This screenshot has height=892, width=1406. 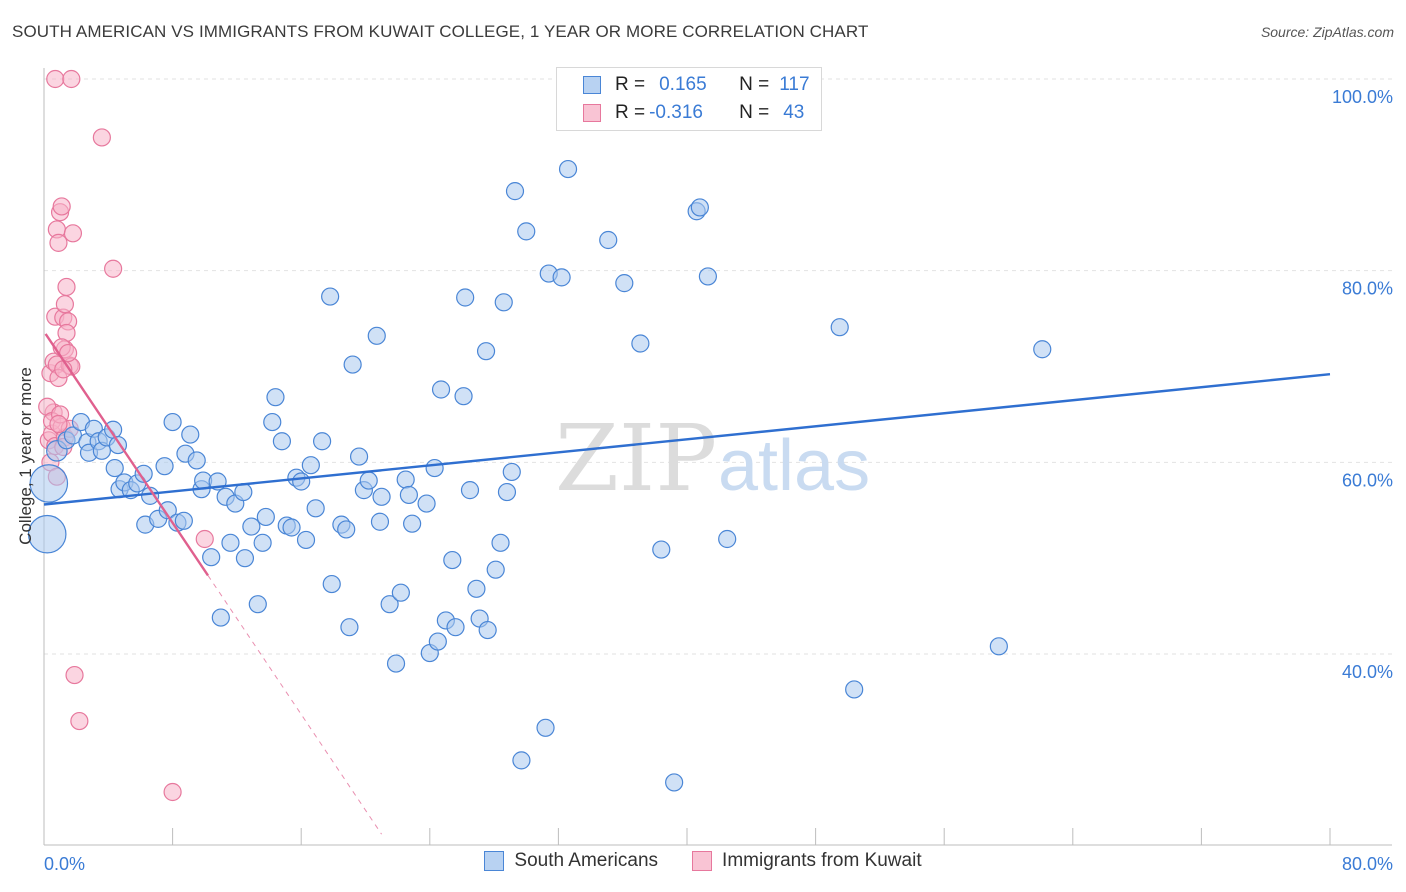 I want to click on legend-r-value: 0.165, so click(x=683, y=84).